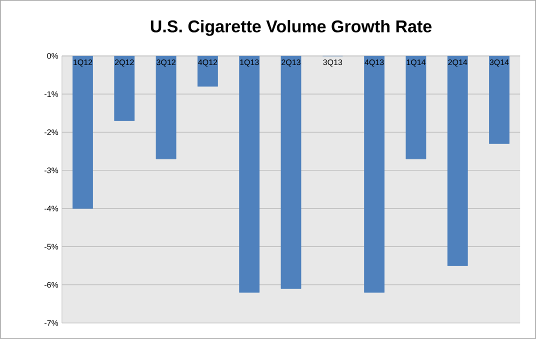 The height and width of the screenshot is (339, 536). I want to click on y-tick-label: -7%, so click(51, 323).